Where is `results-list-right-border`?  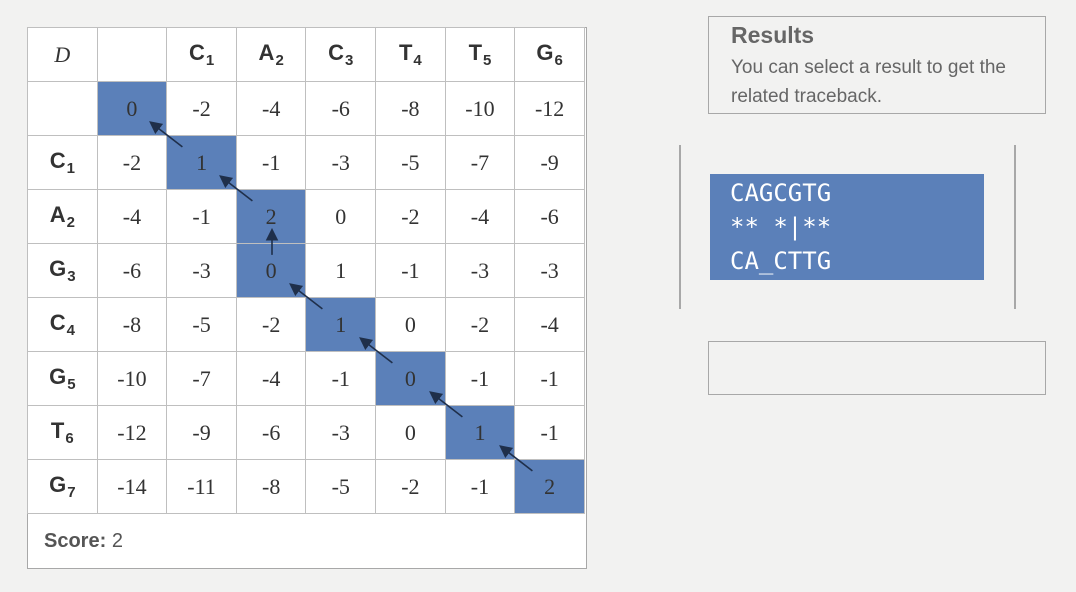 results-list-right-border is located at coordinates (1015, 227).